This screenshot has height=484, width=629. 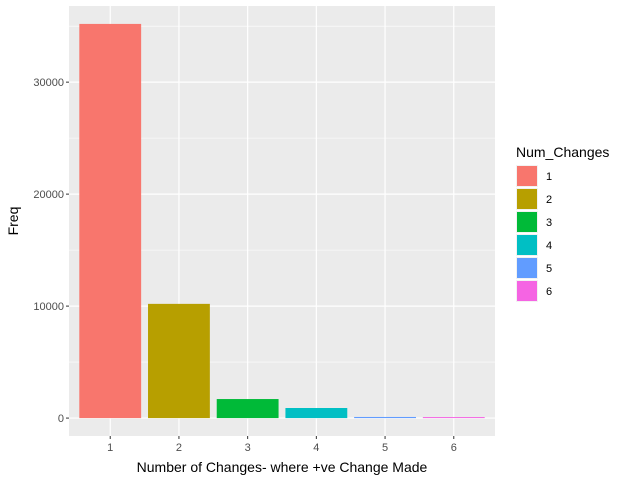 What do you see at coordinates (51, 251) in the screenshot?
I see `y-axis: 0 10000 20000 30000` at bounding box center [51, 251].